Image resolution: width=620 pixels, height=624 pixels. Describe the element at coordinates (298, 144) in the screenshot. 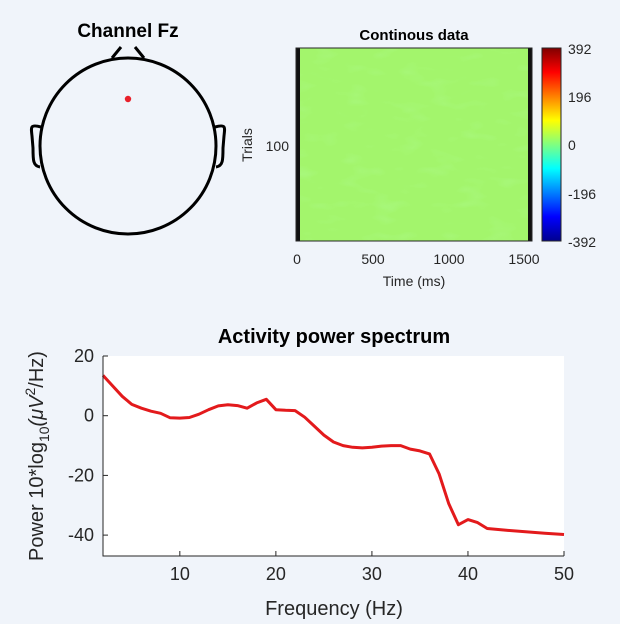

I see `erp-image-left-edge` at that location.